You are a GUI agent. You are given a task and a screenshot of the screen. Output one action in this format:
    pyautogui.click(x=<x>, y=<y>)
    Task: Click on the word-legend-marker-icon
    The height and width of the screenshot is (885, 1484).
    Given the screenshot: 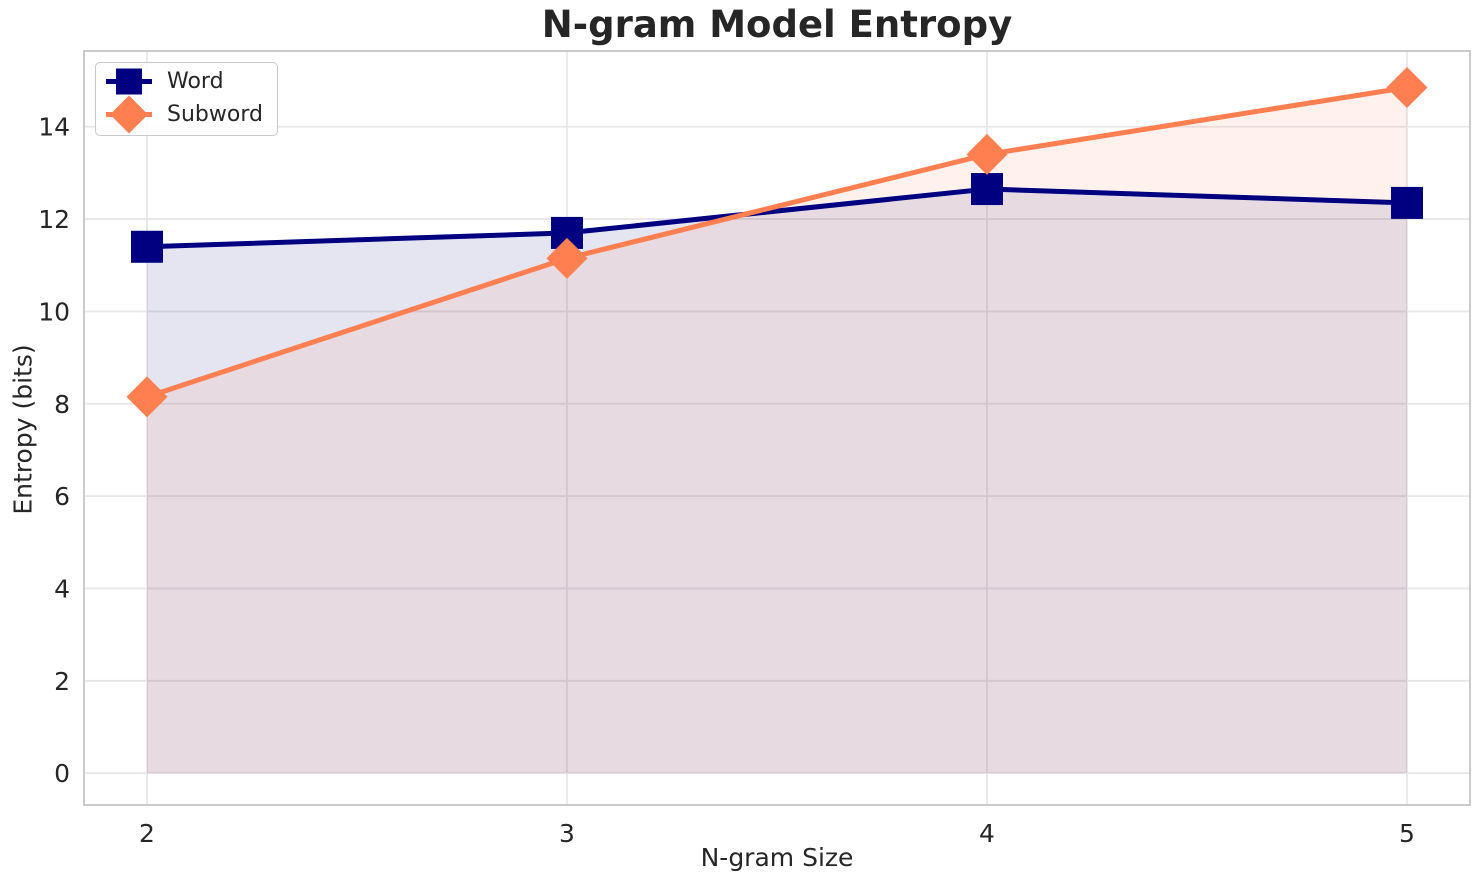 What is the action you would take?
    pyautogui.click(x=129, y=81)
    